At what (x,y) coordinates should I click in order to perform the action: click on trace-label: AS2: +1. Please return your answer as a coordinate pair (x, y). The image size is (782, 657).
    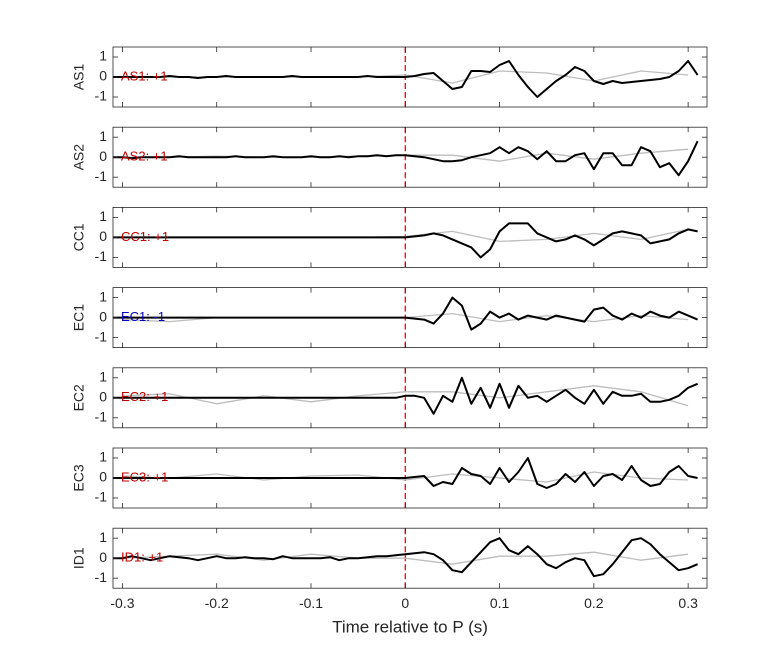
    Looking at the image, I should click on (144, 156).